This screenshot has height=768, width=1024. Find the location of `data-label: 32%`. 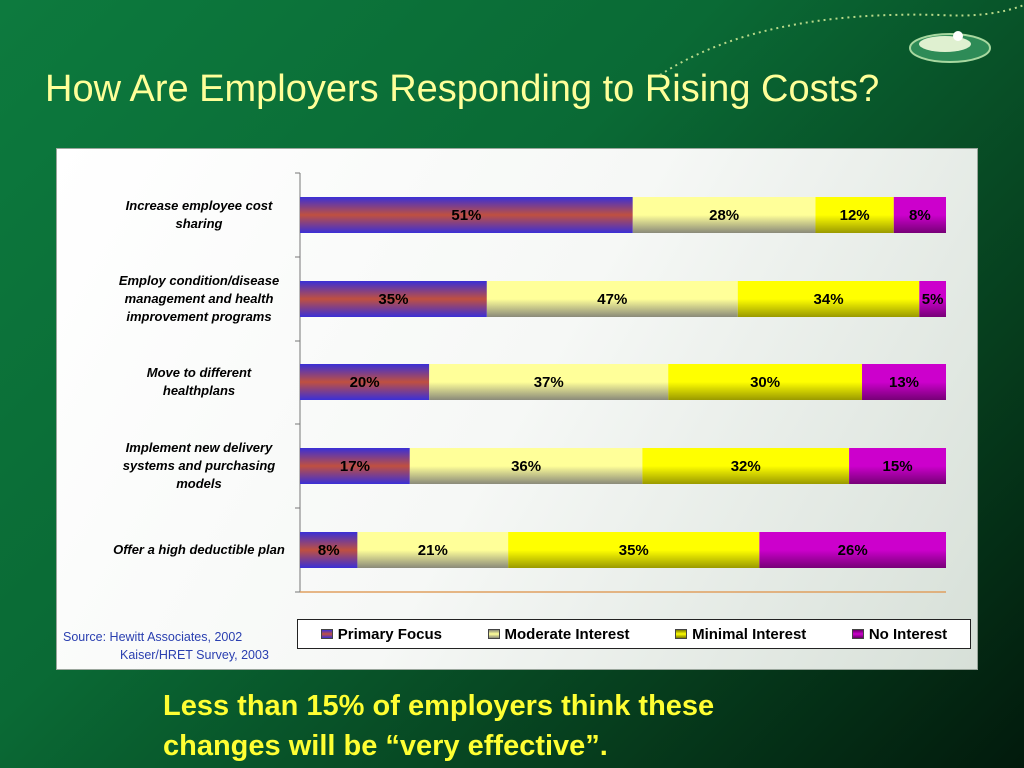

data-label: 32% is located at coordinates (746, 466).